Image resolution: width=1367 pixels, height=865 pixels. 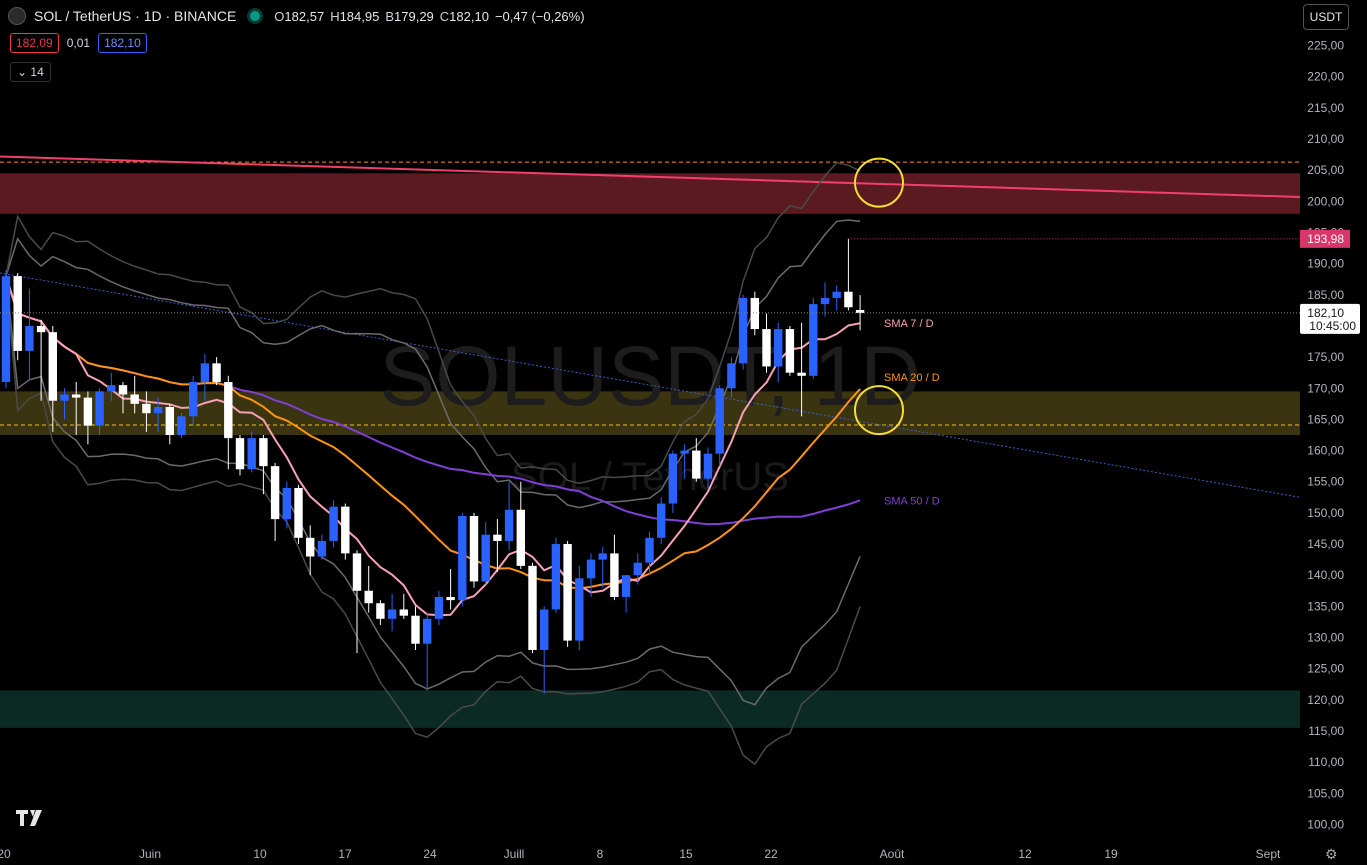 I want to click on y-tick-label: 215,00, so click(x=1325, y=108).